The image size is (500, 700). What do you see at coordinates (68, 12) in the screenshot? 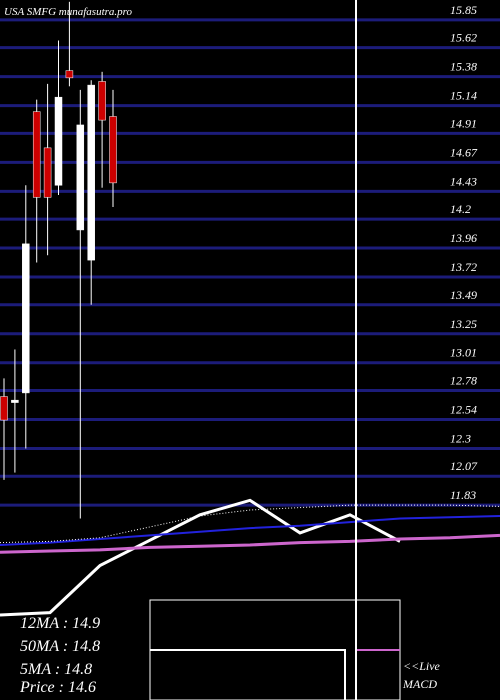
I see `chart-title: USA SMFG munafasutra.pro` at bounding box center [68, 12].